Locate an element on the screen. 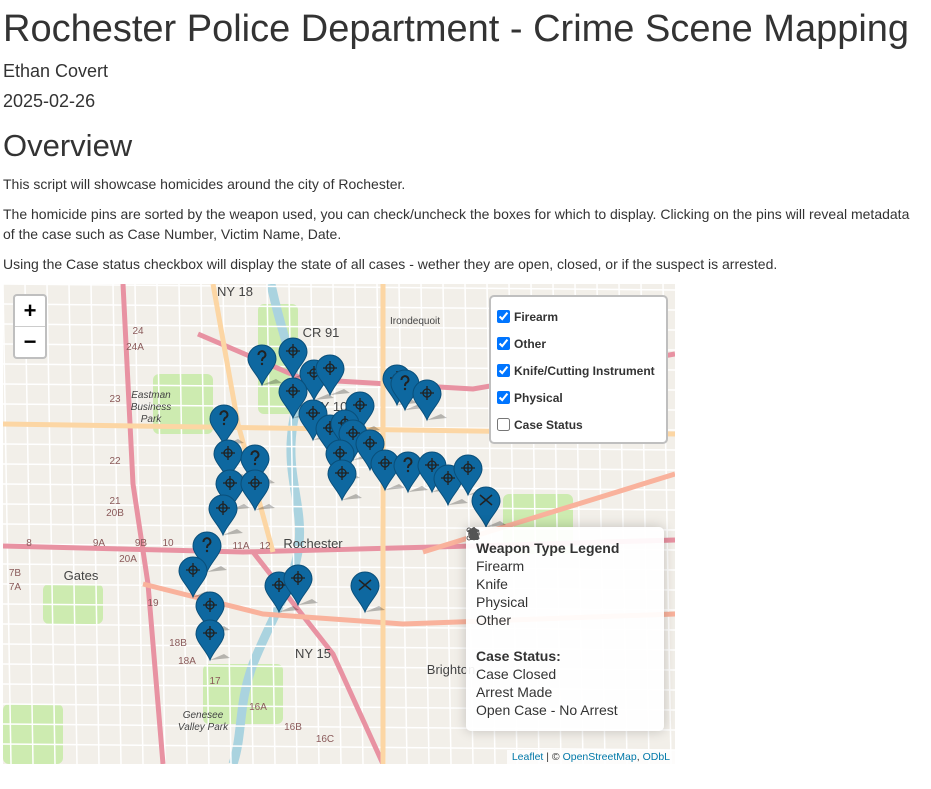 This screenshot has width=931, height=789. map-label: 16C is located at coordinates (325, 739).